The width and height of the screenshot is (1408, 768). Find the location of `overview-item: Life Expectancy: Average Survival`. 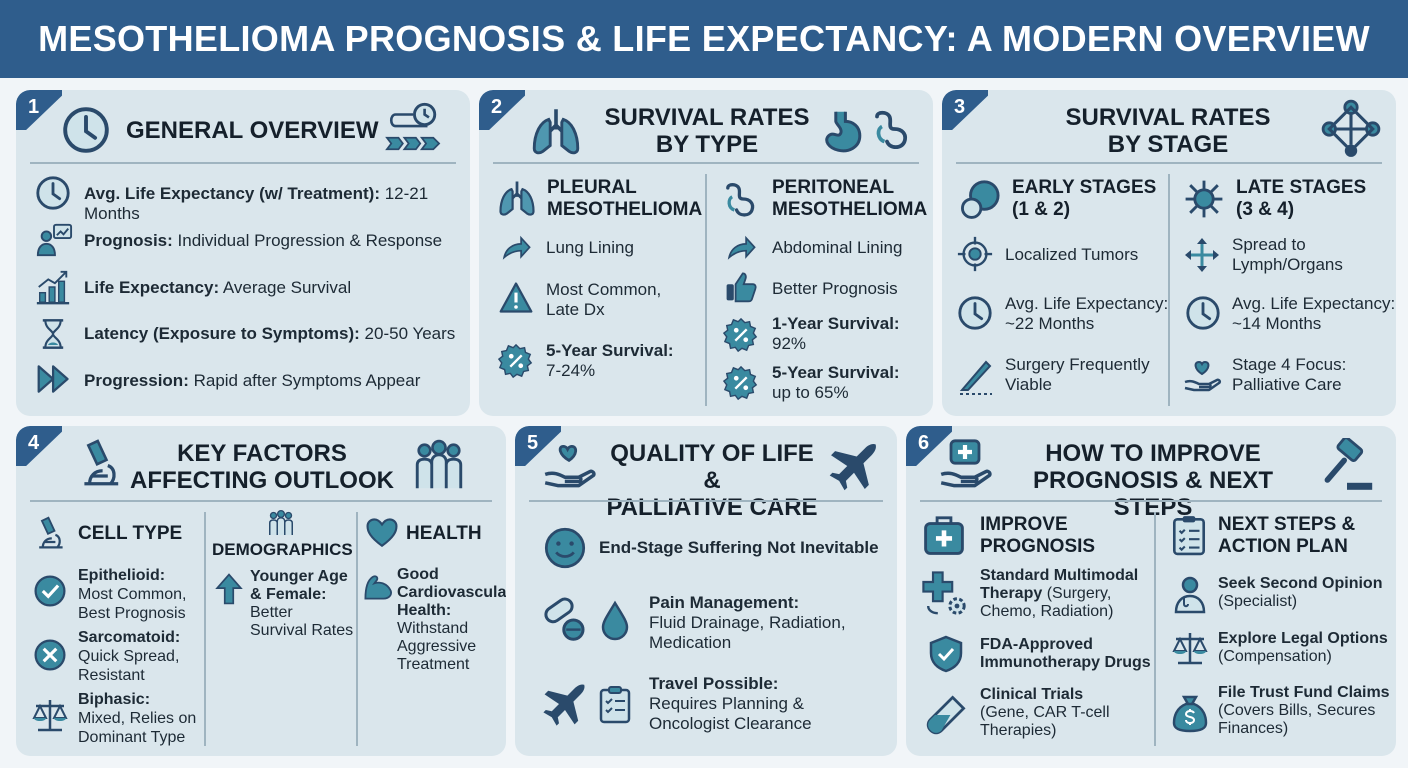

overview-item: Life Expectancy: Average Survival is located at coordinates (218, 287).